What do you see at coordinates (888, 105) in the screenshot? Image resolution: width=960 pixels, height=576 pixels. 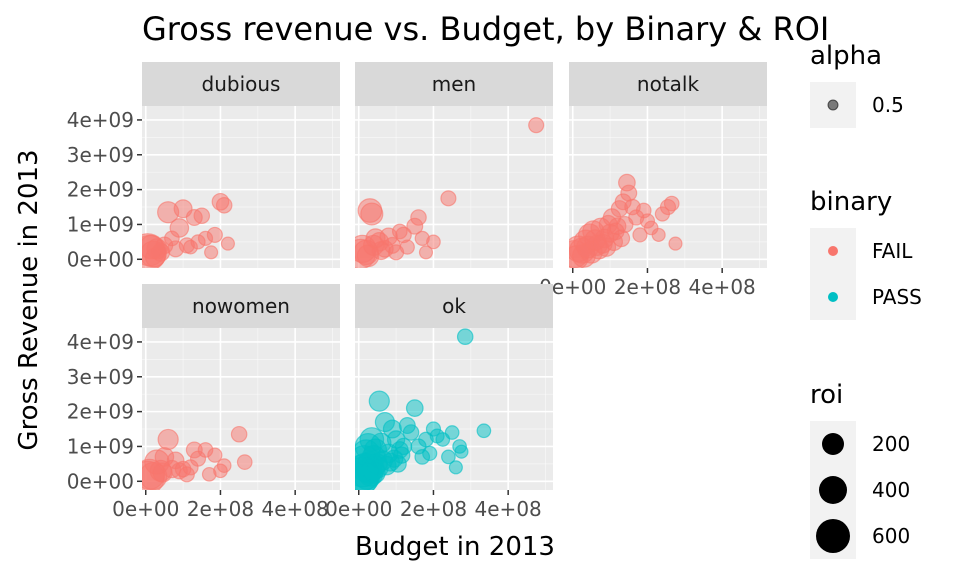 I see `legend-alpha-label: 0.5` at bounding box center [888, 105].